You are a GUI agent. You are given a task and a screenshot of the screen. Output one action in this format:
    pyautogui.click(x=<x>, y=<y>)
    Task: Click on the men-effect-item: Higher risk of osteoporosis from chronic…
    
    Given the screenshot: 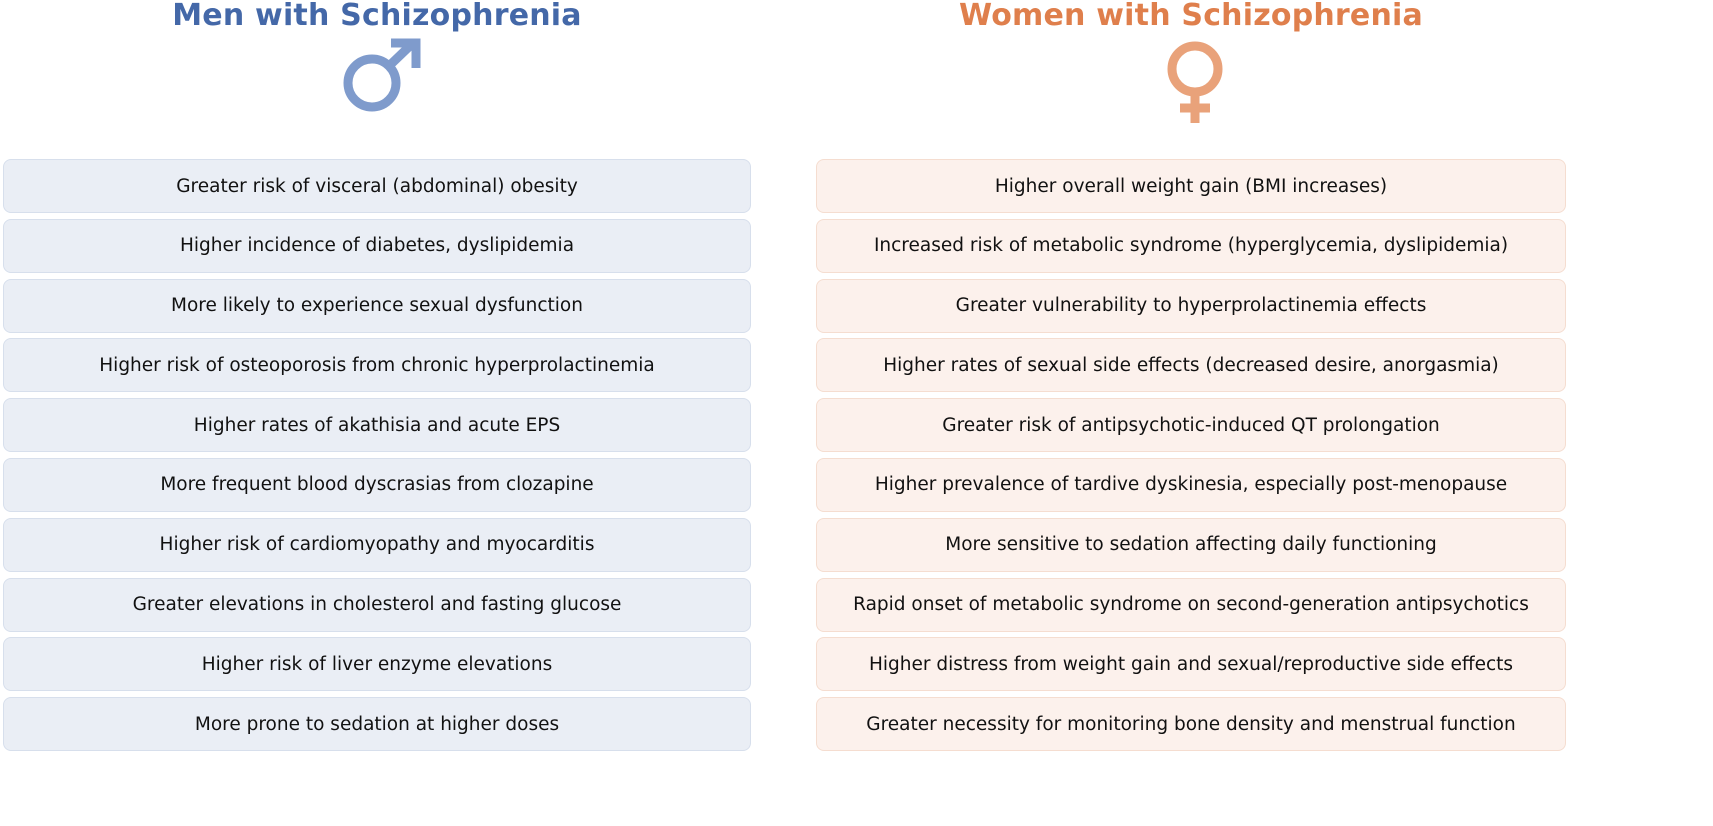 What is the action you would take?
    pyautogui.click(x=377, y=365)
    